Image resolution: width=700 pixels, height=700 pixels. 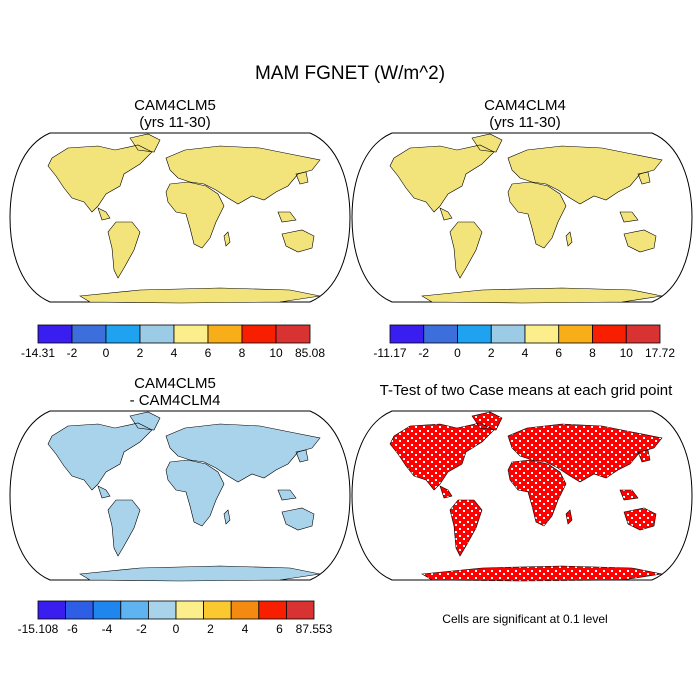 I want to click on colorbar-tick-label: -15.108, so click(x=38, y=629).